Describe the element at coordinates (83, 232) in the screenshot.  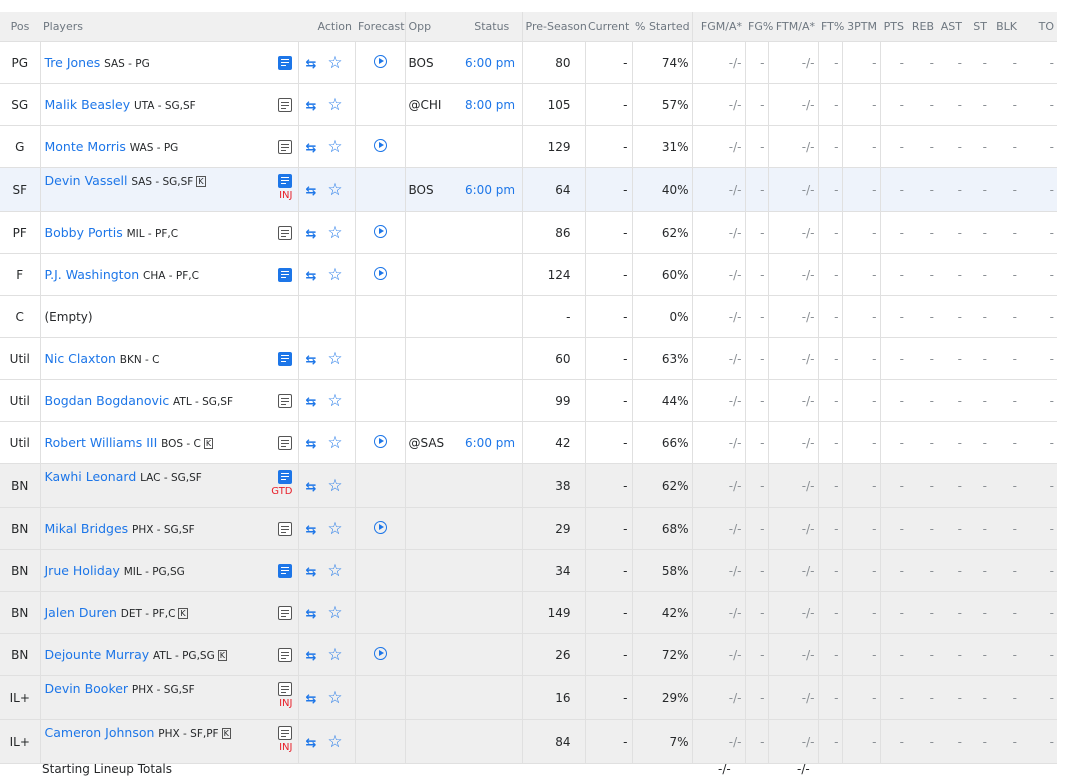
I see `player-name-link: Bobby Portis` at that location.